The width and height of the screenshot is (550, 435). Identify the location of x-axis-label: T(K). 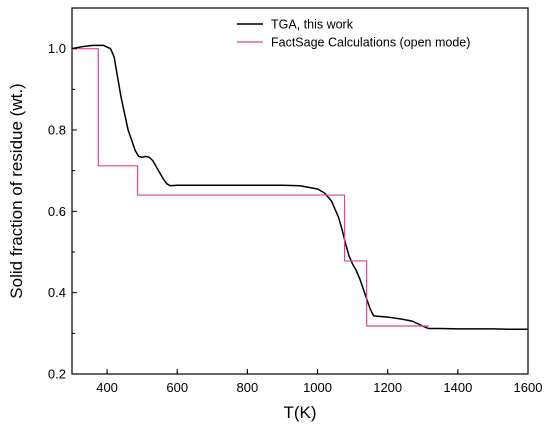
(299, 412).